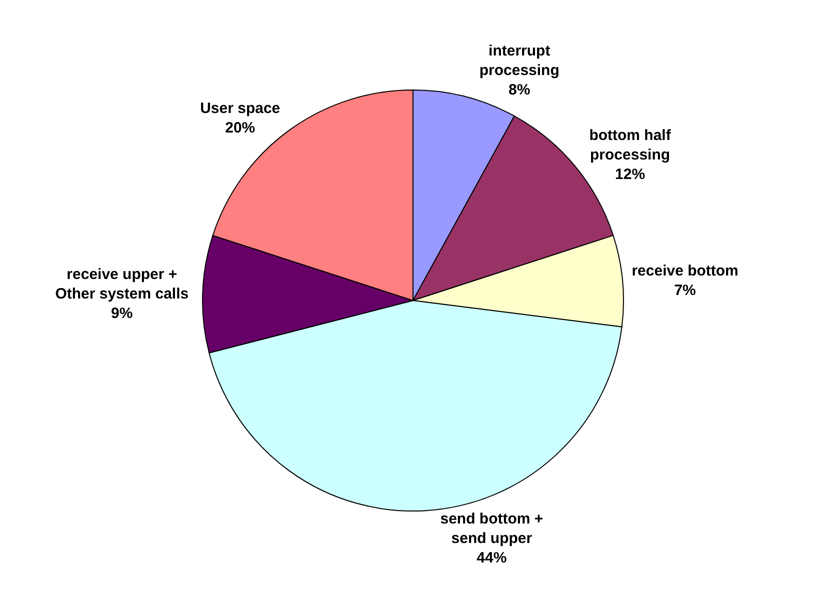 Image resolution: width=818 pixels, height=601 pixels. Describe the element at coordinates (685, 271) in the screenshot. I see `slice-label: receive bottom` at that location.